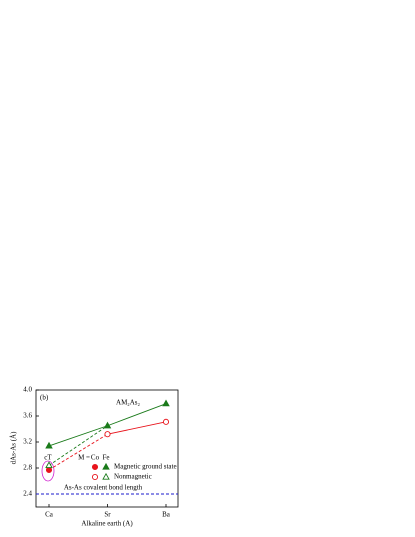 This screenshot has height=537, width=415. I want to click on y-tick-label: 4.0, so click(27, 390).